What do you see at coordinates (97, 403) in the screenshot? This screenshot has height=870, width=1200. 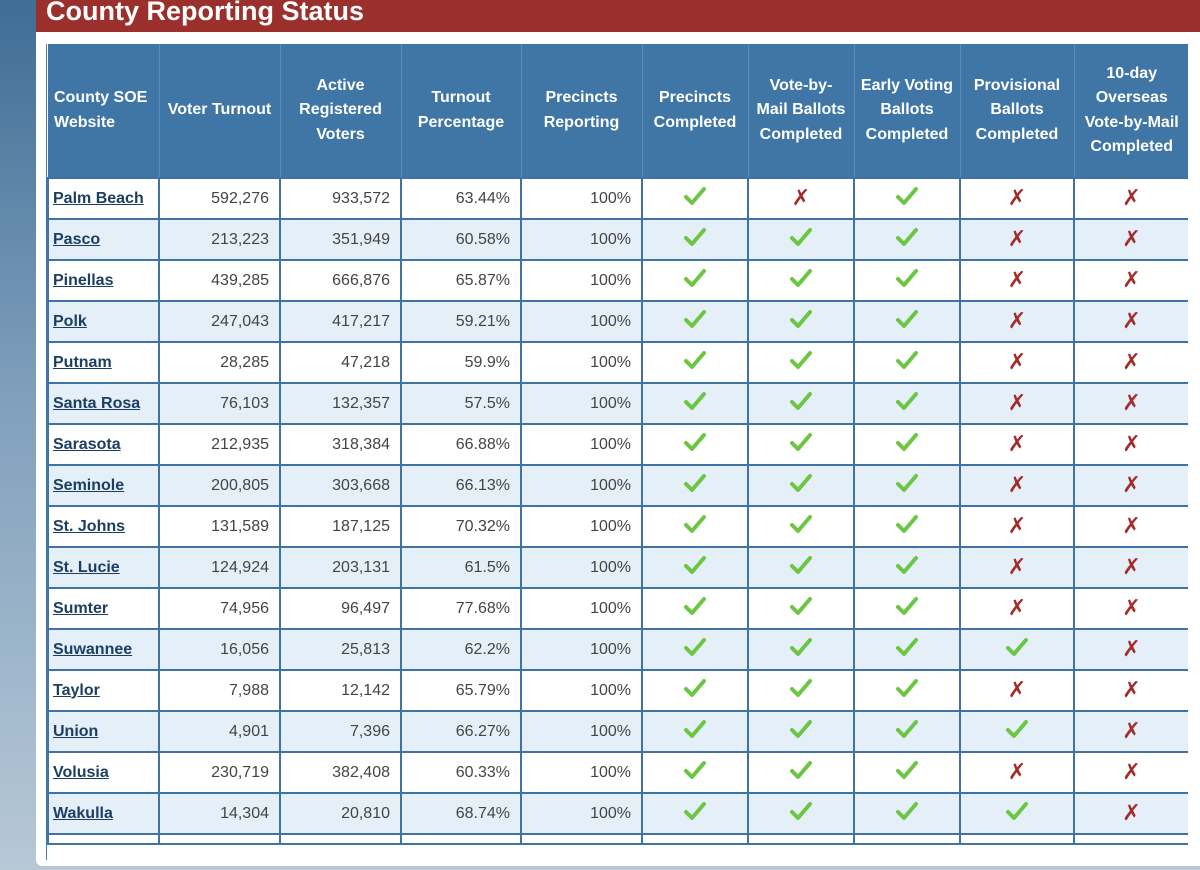 I see `county-link: Santa Rosa` at bounding box center [97, 403].